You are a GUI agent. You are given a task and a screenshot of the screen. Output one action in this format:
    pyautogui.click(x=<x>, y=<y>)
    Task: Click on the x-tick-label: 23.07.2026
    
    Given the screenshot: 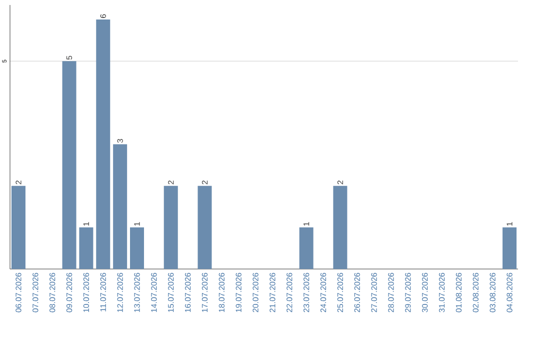 What is the action you would take?
    pyautogui.click(x=307, y=292)
    